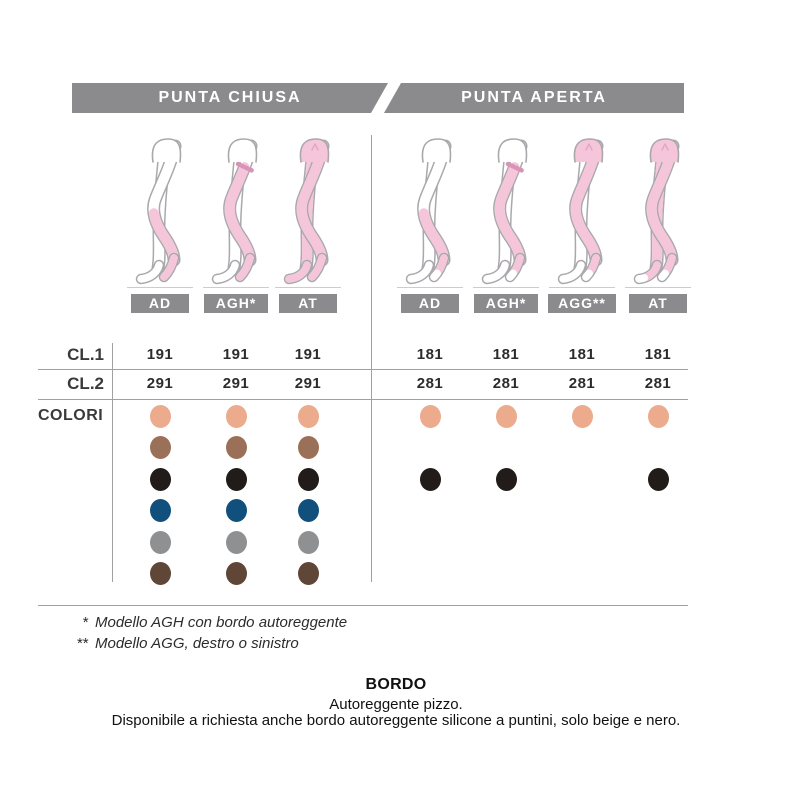 The width and height of the screenshot is (800, 800). I want to click on rule-under-cl2, so click(363, 399).